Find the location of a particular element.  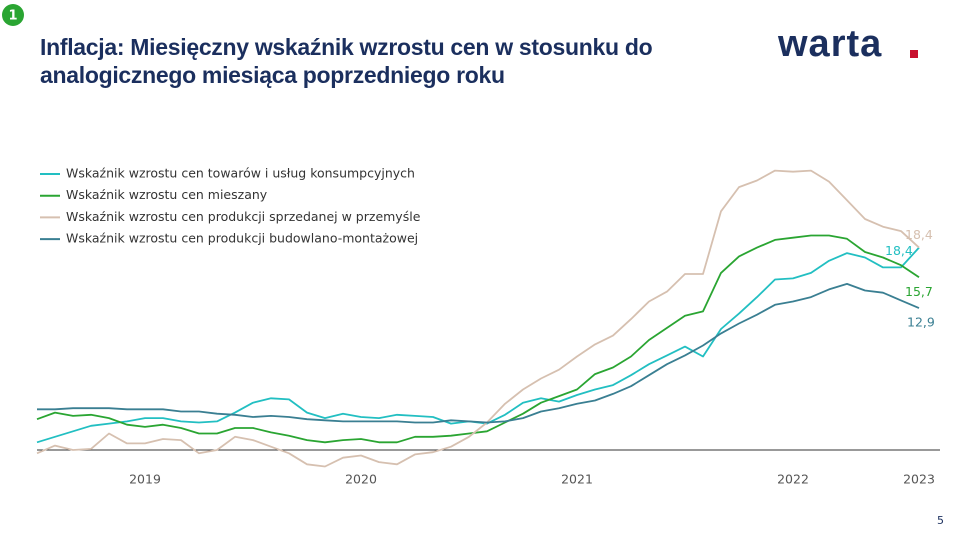

x-tick-label: 2020 is located at coordinates (361, 479).